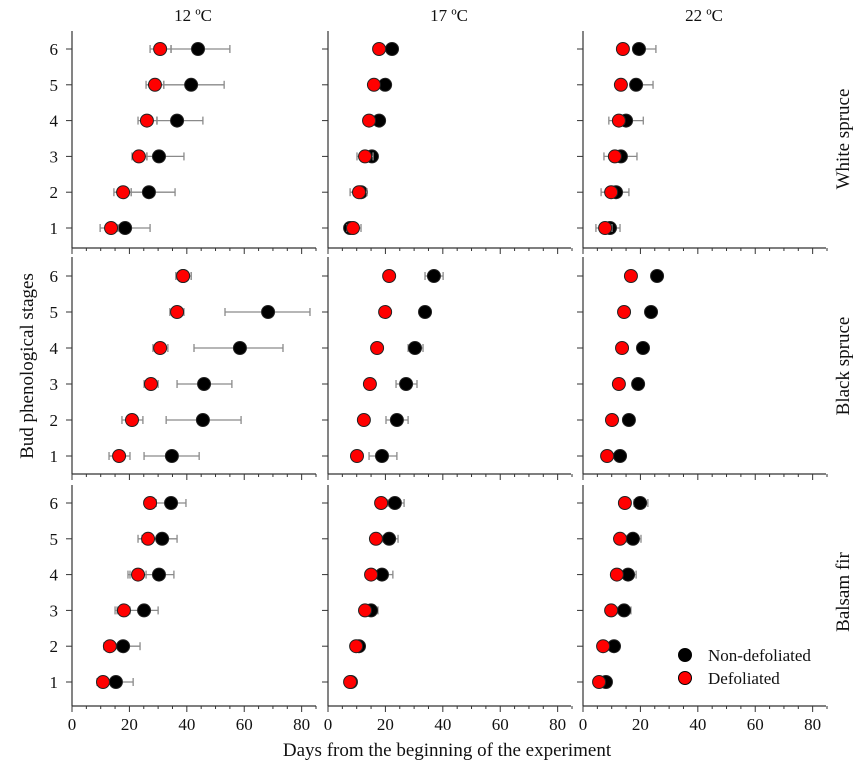  I want to click on row-title-black-spruce: Black spruce, so click(843, 366).